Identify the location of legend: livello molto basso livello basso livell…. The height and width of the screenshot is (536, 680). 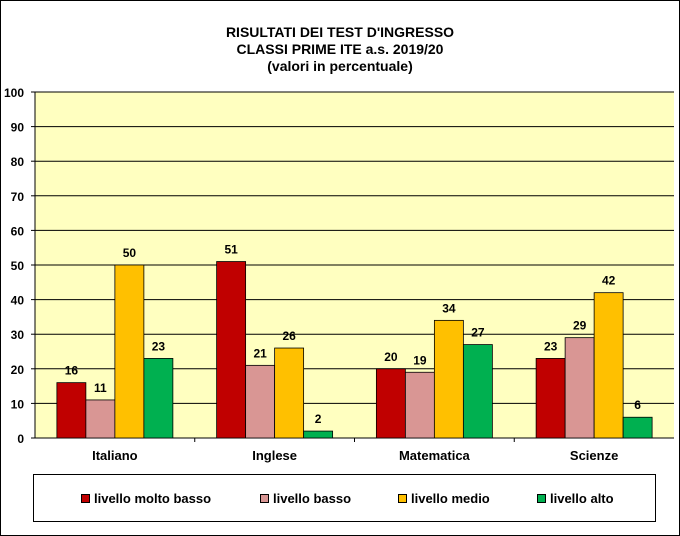
(344, 498).